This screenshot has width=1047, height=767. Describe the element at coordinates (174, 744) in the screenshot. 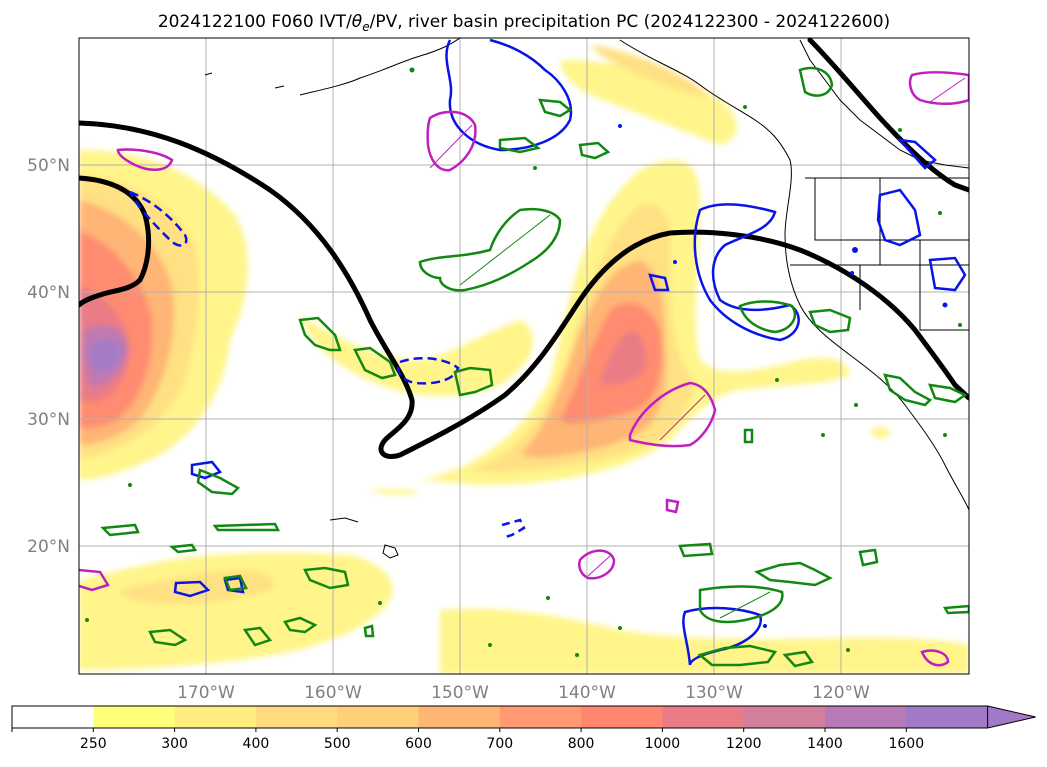

I see `colorbar-tick-label: 300` at that location.